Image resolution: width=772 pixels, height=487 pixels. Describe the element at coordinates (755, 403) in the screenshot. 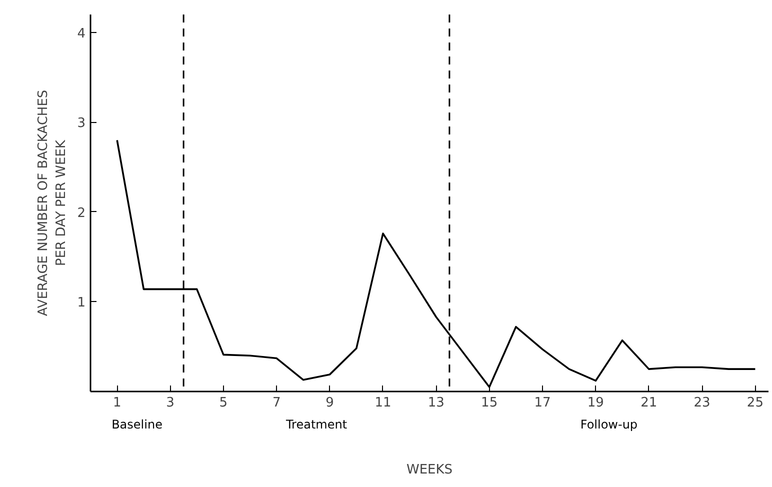

I see `x-tick-label: 25` at that location.